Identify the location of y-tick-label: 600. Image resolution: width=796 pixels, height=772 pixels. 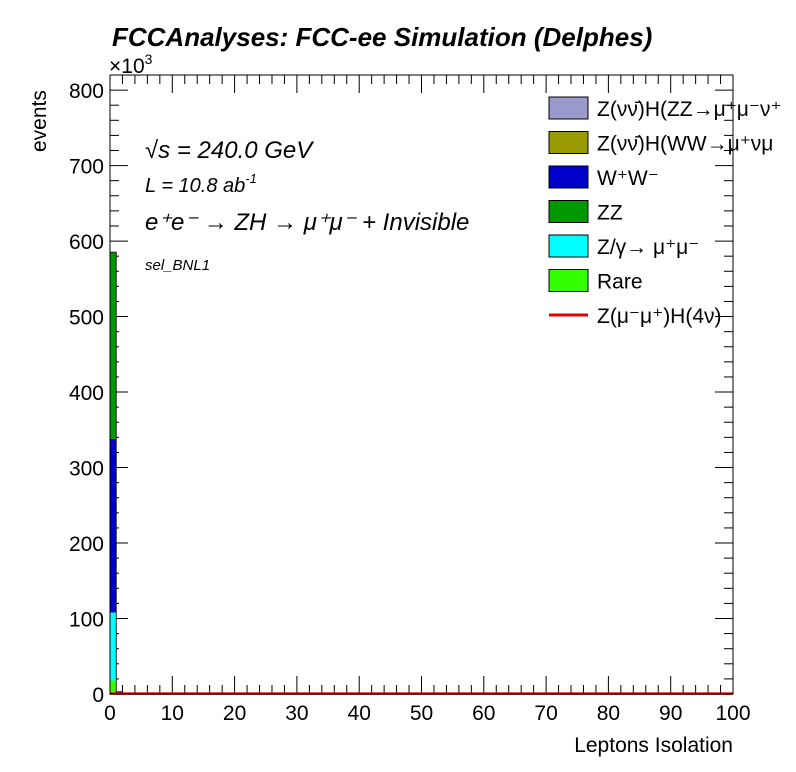
(86, 242).